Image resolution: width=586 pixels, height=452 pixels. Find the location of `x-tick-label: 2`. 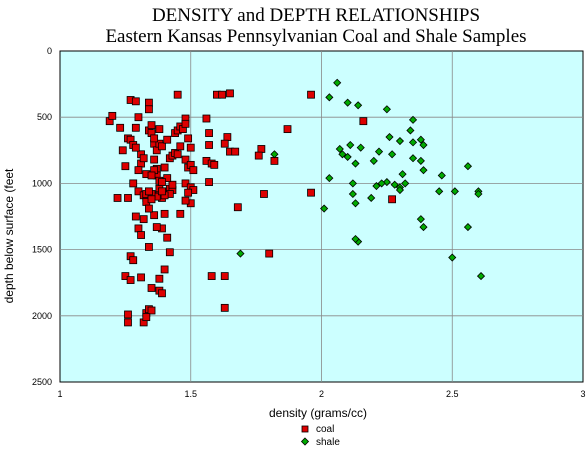

x-tick-label: 2 is located at coordinates (321, 394).